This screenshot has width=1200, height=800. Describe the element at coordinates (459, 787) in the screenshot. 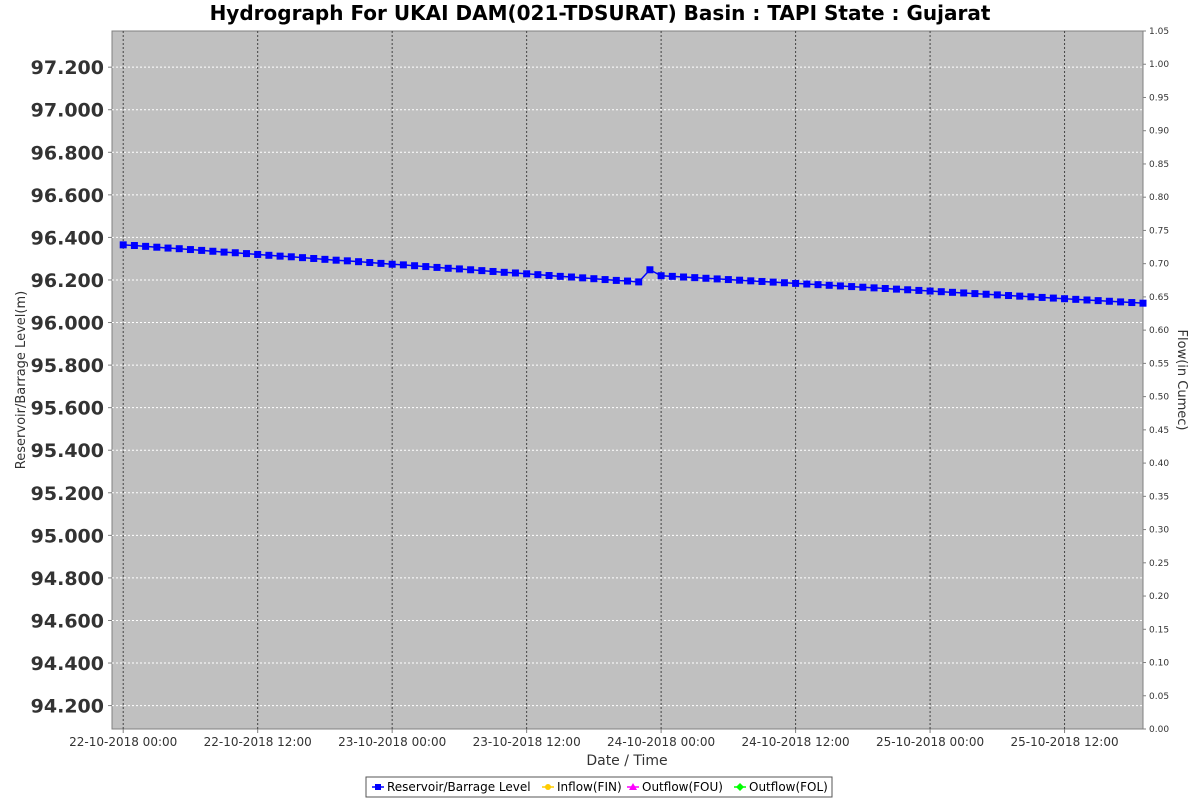

I see `legend-entry: Reservoir/Barrage Level` at that location.